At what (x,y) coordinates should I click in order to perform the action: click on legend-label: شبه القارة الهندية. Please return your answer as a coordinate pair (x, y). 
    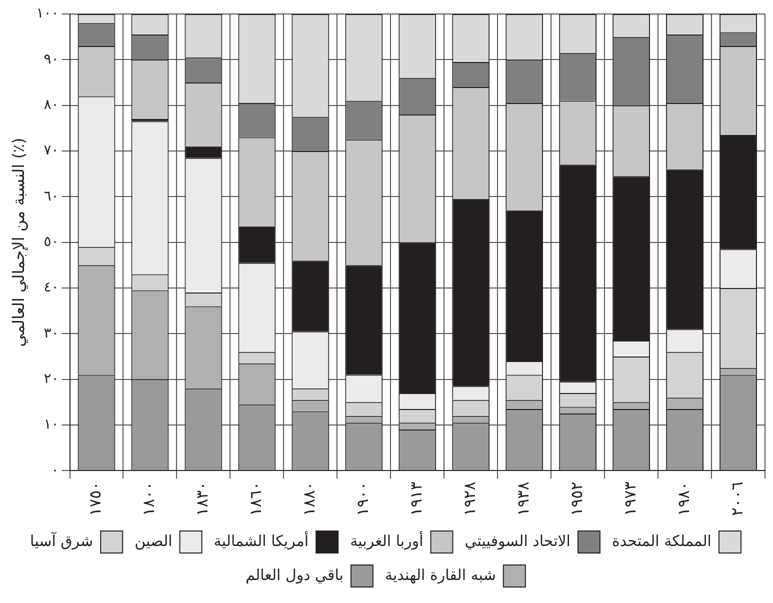
    Looking at the image, I should click on (440, 575).